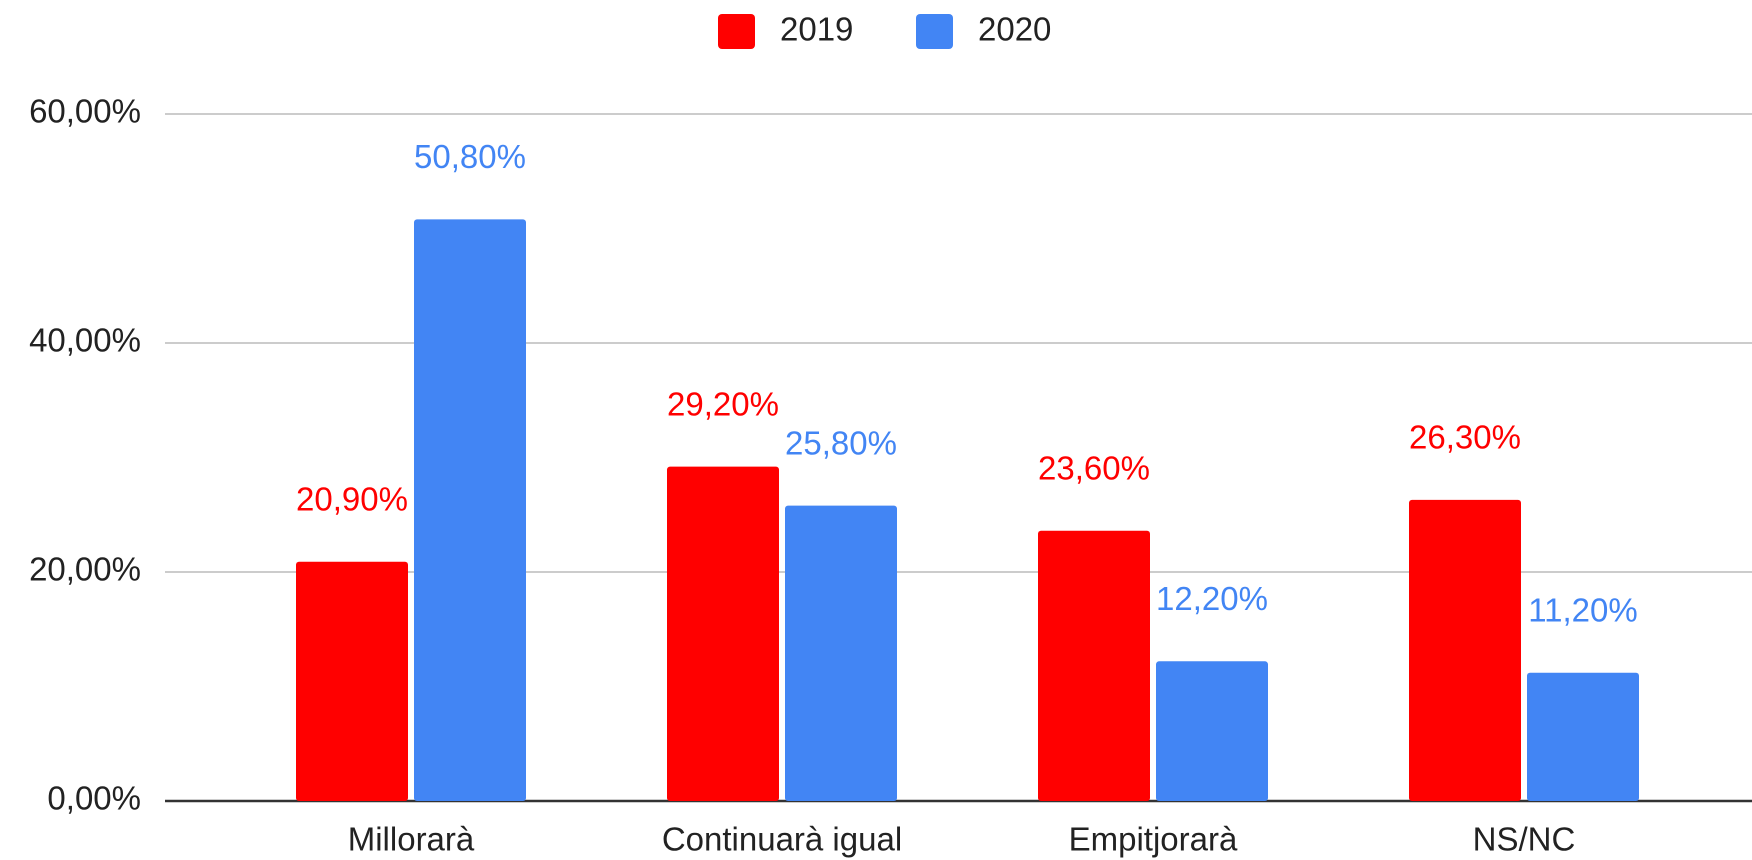  I want to click on data-label: 11,20%, so click(1582, 609).